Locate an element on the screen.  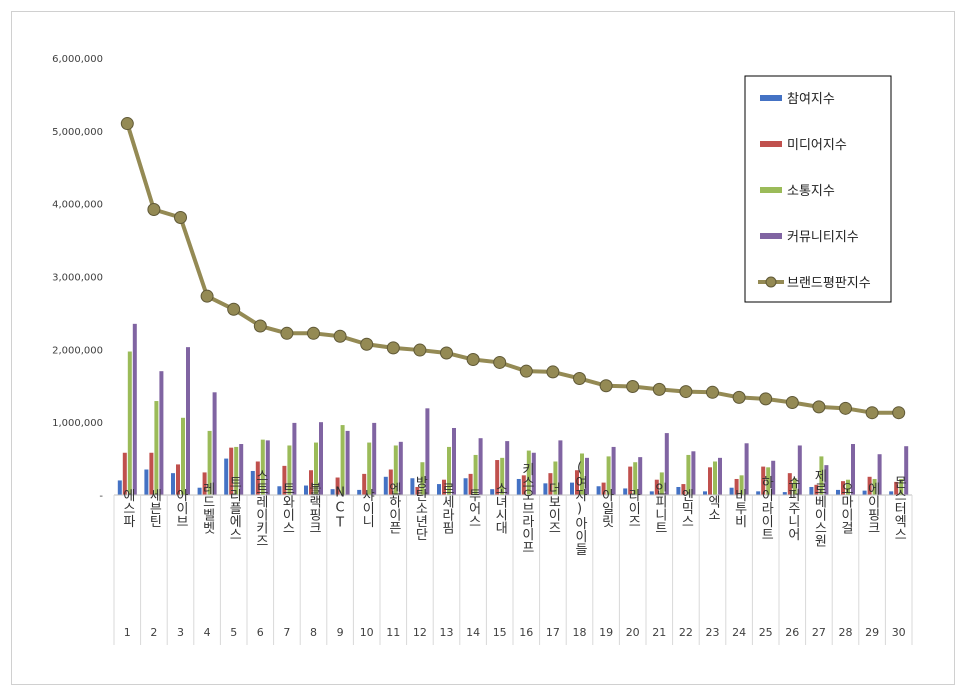
category-label: 에이핑크 is located at coordinates (872, 508).